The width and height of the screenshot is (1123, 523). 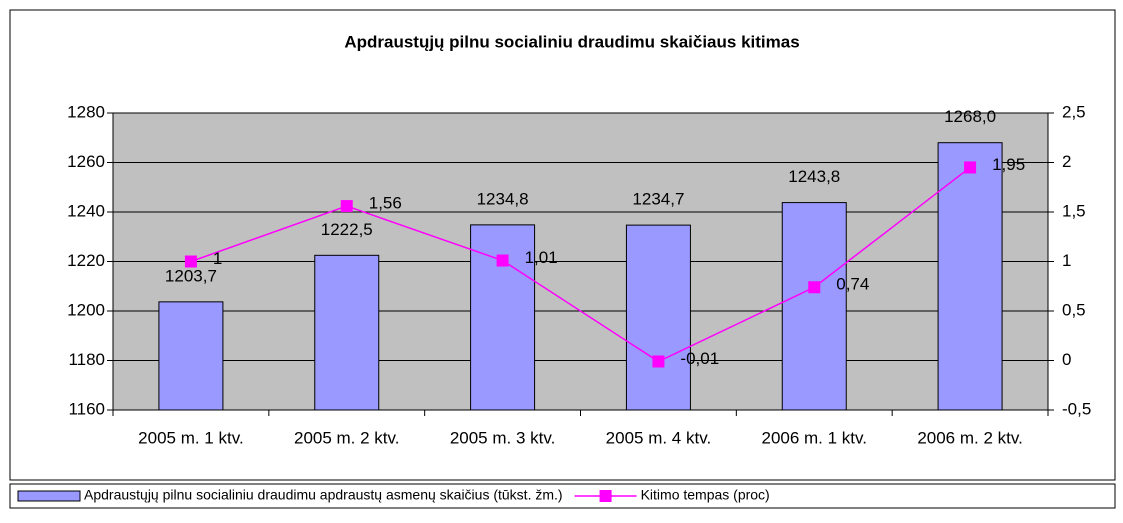 What do you see at coordinates (970, 437) in the screenshot?
I see `x-tick-label: 2006 m. 2 ktv.` at bounding box center [970, 437].